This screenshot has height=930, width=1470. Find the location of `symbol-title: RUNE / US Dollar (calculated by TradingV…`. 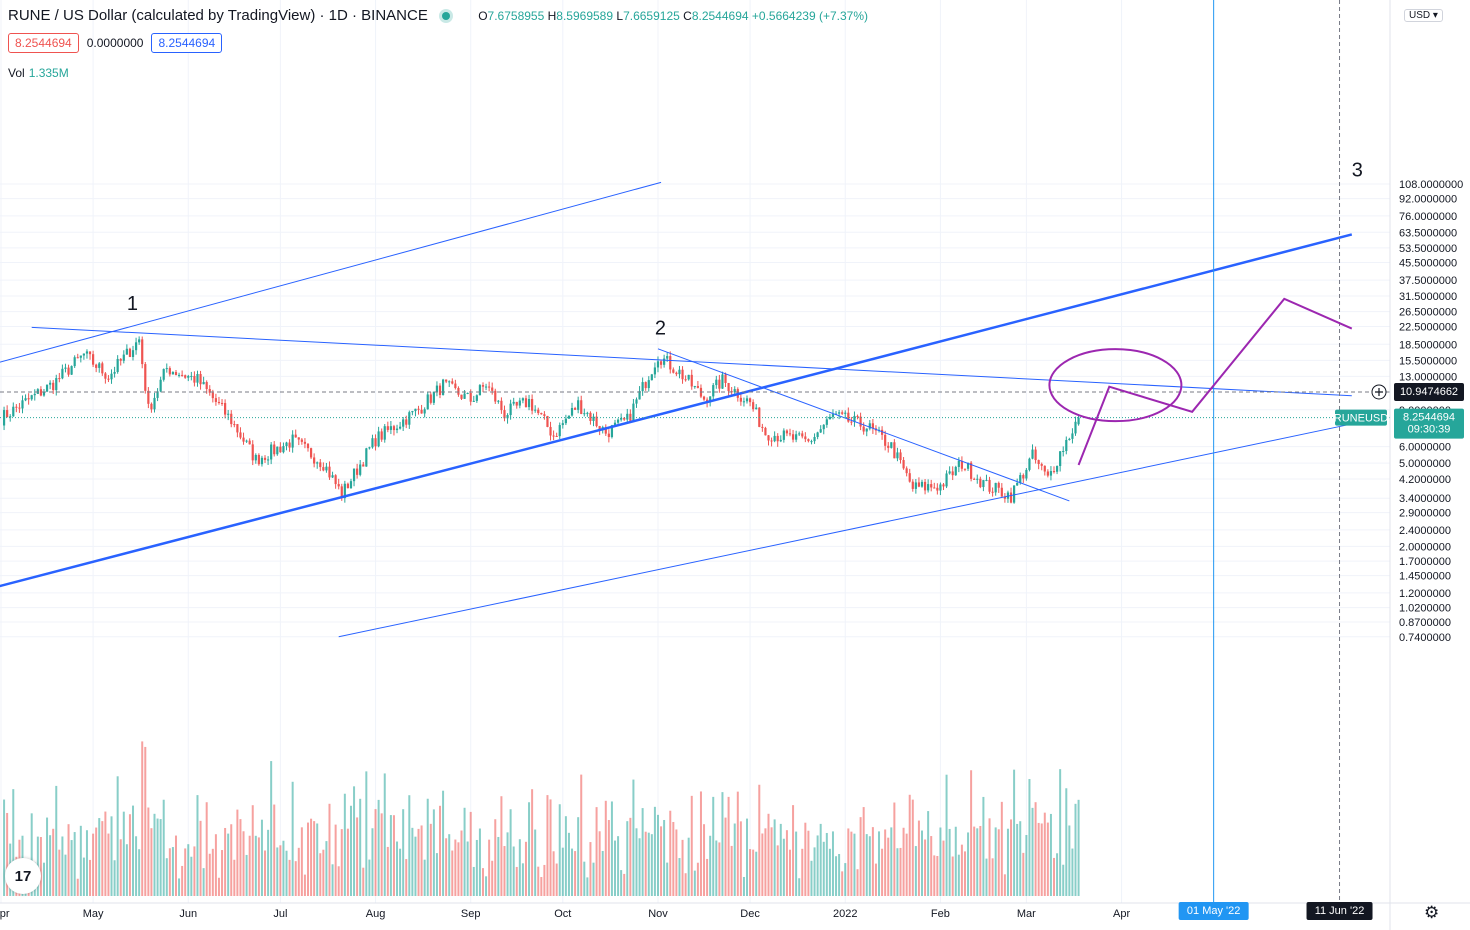

symbol-title: RUNE / US Dollar (calculated by TradingV… is located at coordinates (218, 15).